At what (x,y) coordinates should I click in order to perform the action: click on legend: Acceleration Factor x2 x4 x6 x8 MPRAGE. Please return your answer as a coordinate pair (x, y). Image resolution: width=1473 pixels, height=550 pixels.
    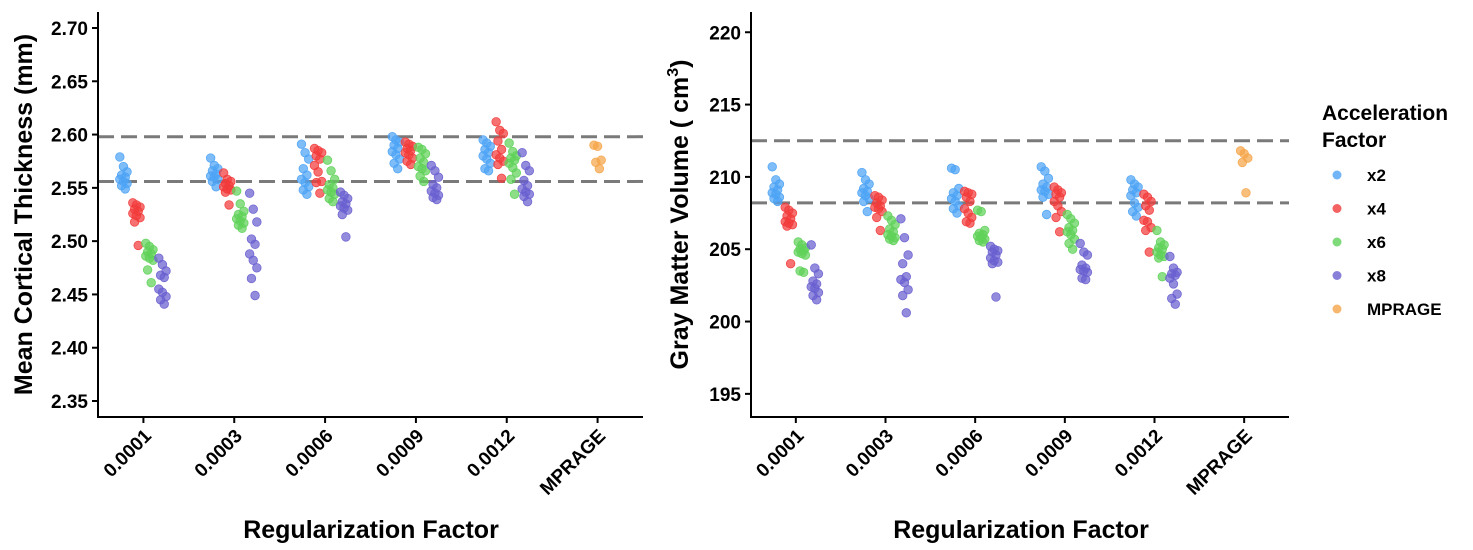
    Looking at the image, I should click on (1385, 210).